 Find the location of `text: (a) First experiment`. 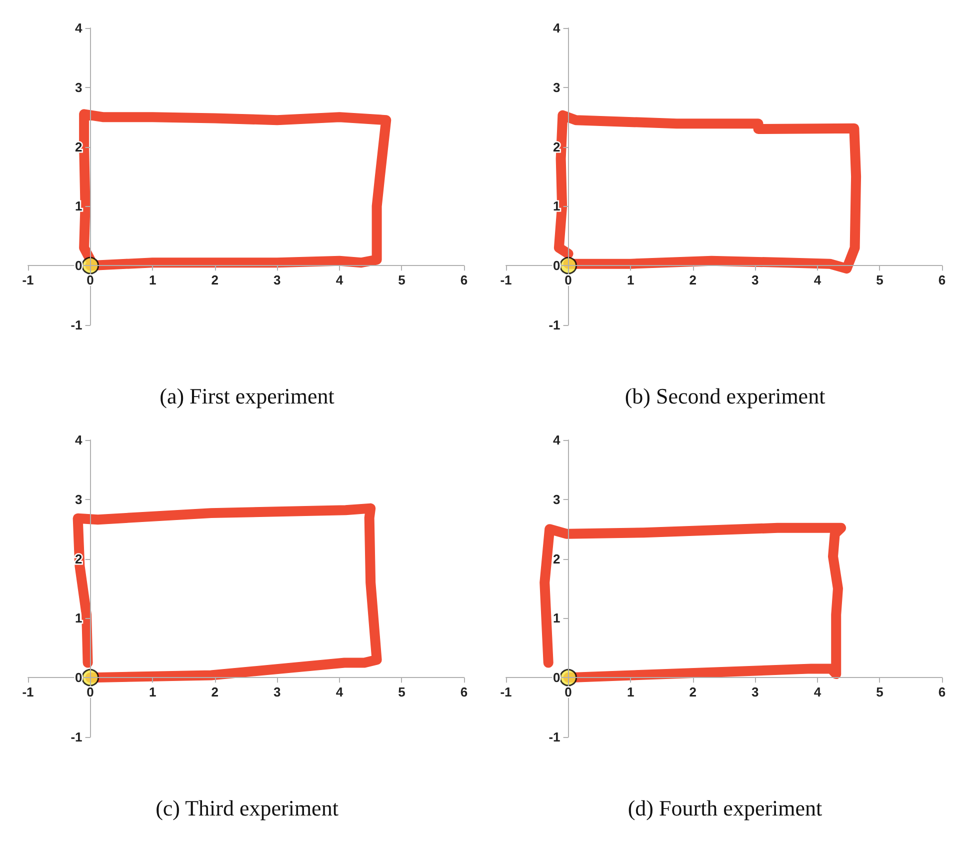

text: (a) First experiment is located at coordinates (247, 396).